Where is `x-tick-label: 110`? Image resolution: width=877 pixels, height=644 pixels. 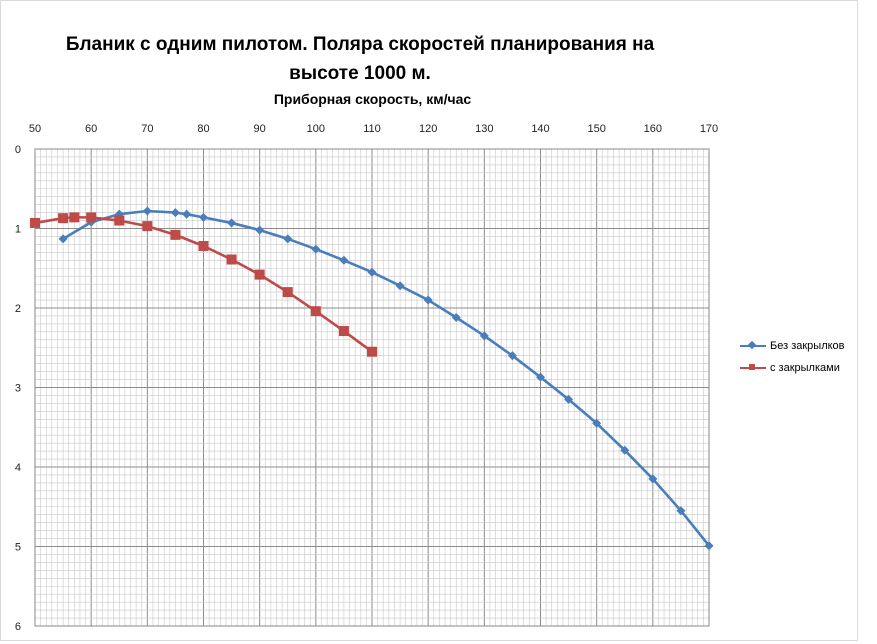 x-tick-label: 110 is located at coordinates (372, 129).